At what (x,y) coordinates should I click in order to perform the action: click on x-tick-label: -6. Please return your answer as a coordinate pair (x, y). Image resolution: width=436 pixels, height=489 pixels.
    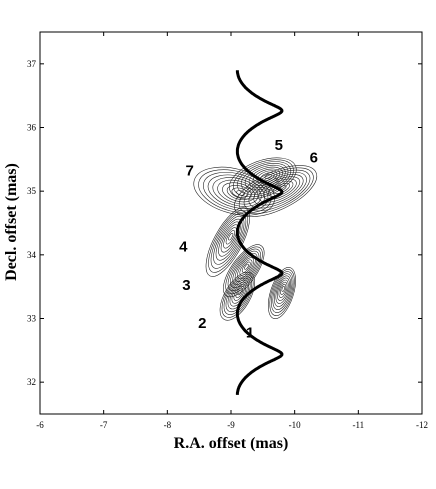
    Looking at the image, I should click on (40, 425).